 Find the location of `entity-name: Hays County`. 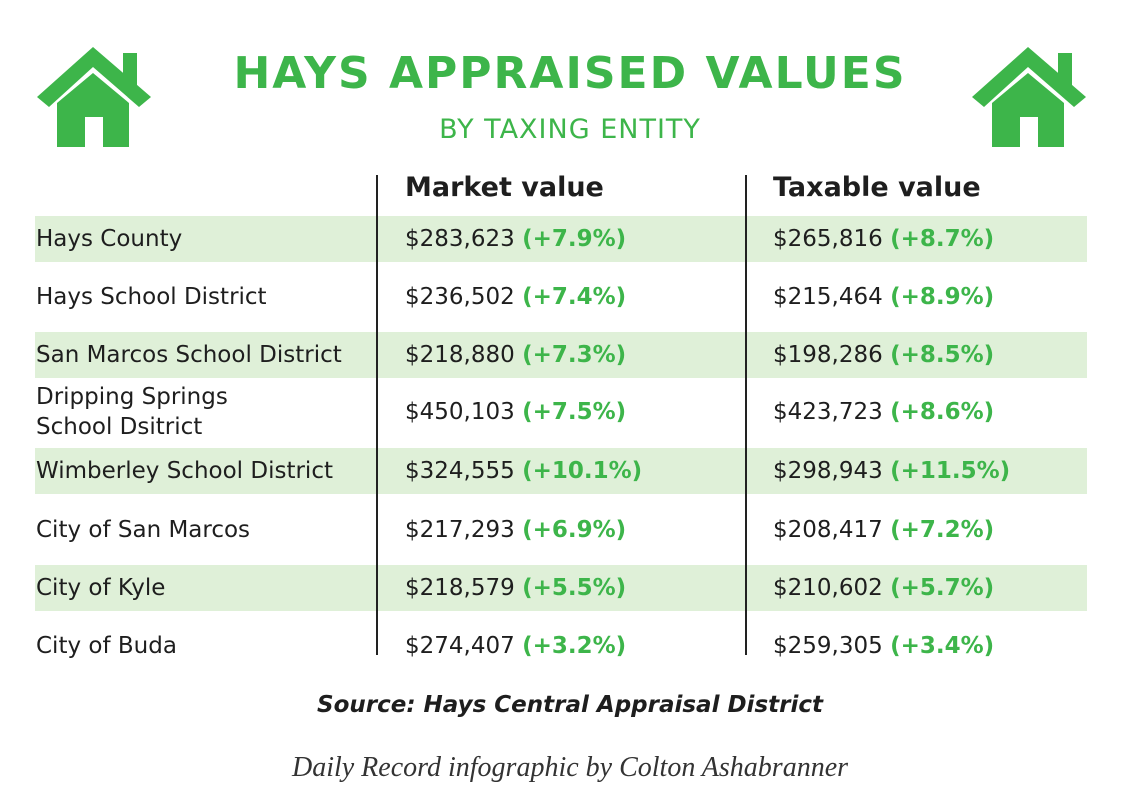

entity-name: Hays County is located at coordinates (109, 239).